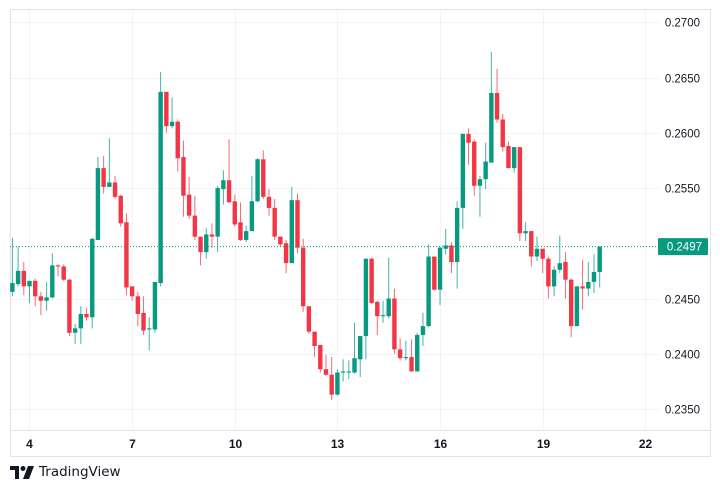  I want to click on tradingview-logo-icon, so click(22, 472).